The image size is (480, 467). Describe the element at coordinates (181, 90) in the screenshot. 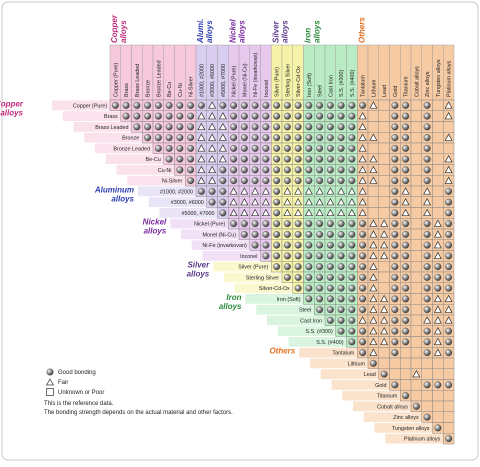

I see `column-label: Cu-Ni` at that location.